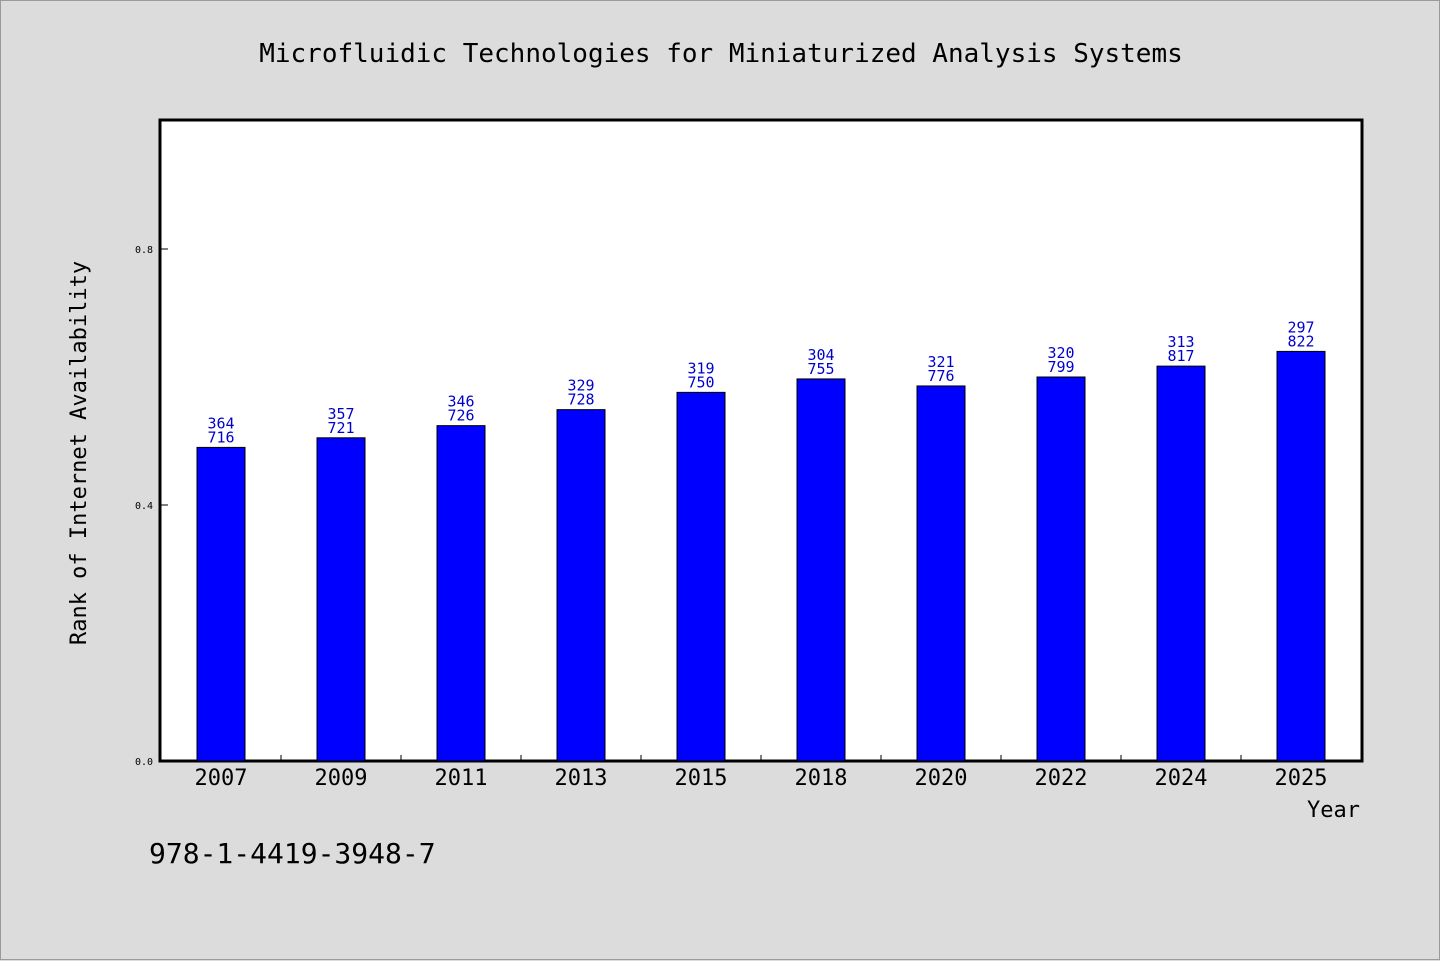  I want to click on y-tick-label: 0.8, so click(144, 250).